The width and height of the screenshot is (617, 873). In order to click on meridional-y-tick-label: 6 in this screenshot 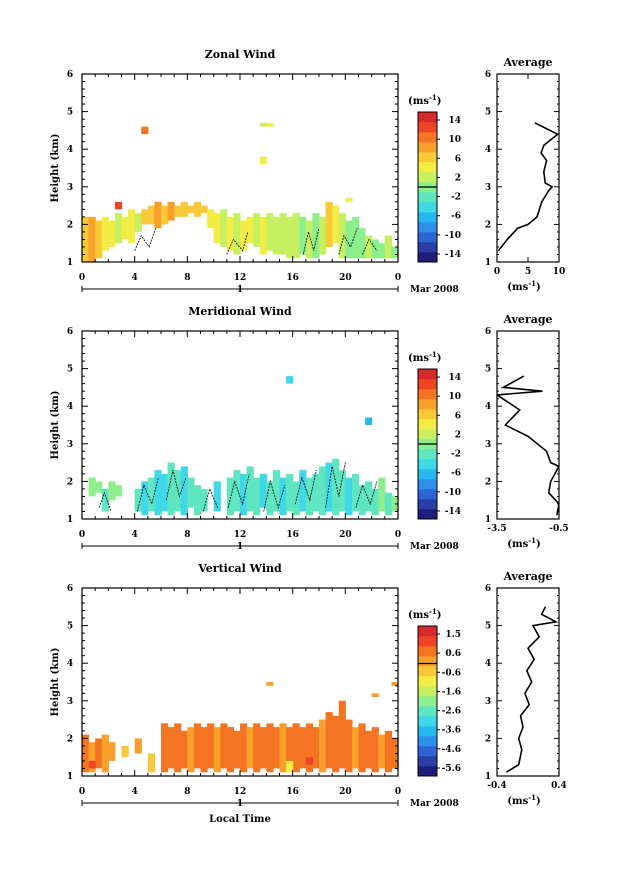, I will do `click(70, 332)`.